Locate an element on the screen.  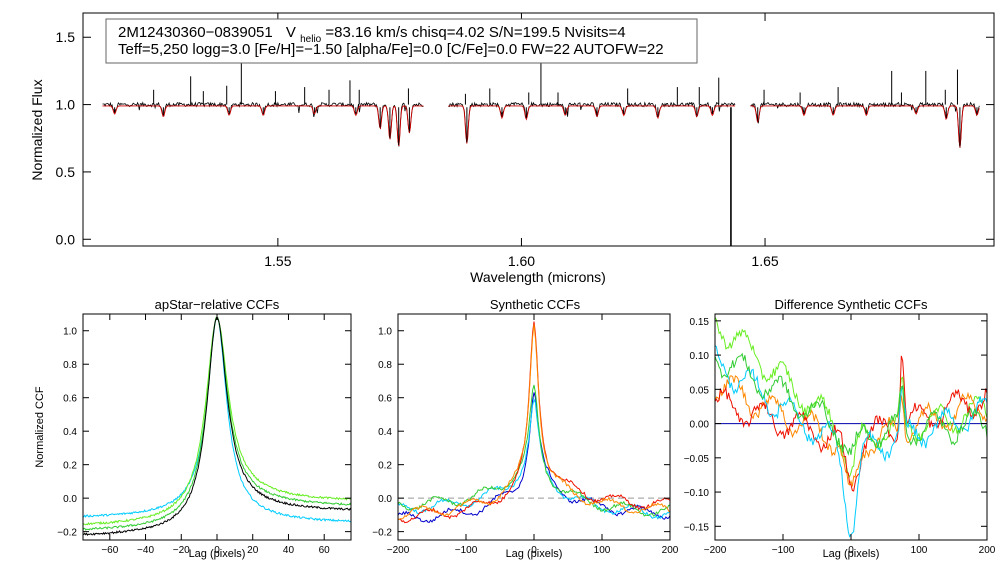
apstar-ccf-line-visit2 is located at coordinates (217, 421).